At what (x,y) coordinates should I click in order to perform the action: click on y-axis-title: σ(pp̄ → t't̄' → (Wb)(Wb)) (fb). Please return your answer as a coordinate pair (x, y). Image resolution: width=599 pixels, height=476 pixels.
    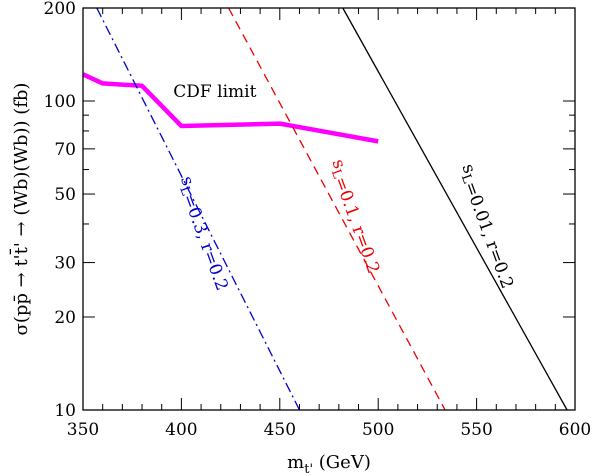
    Looking at the image, I should click on (20, 209).